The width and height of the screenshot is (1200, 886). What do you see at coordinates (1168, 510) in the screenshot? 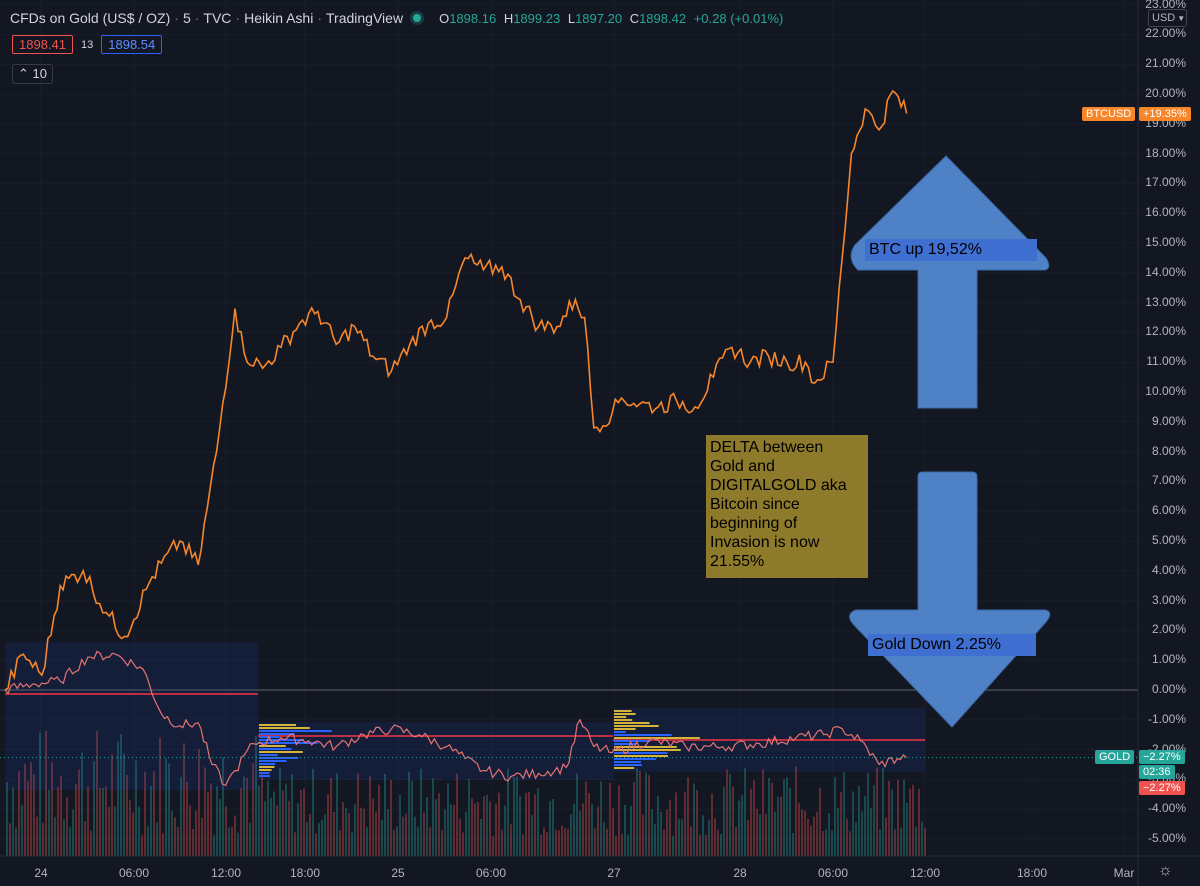
I see `y-tick-label: 6.00%` at bounding box center [1168, 510].